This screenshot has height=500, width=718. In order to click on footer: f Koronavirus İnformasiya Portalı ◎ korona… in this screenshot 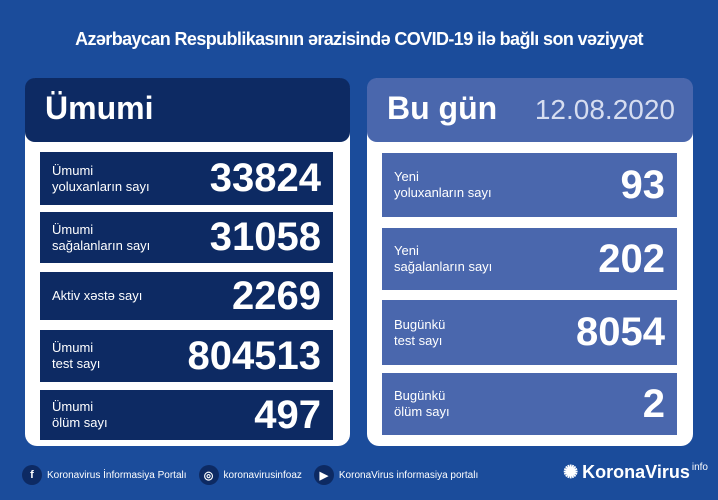, I will do `click(256, 475)`.